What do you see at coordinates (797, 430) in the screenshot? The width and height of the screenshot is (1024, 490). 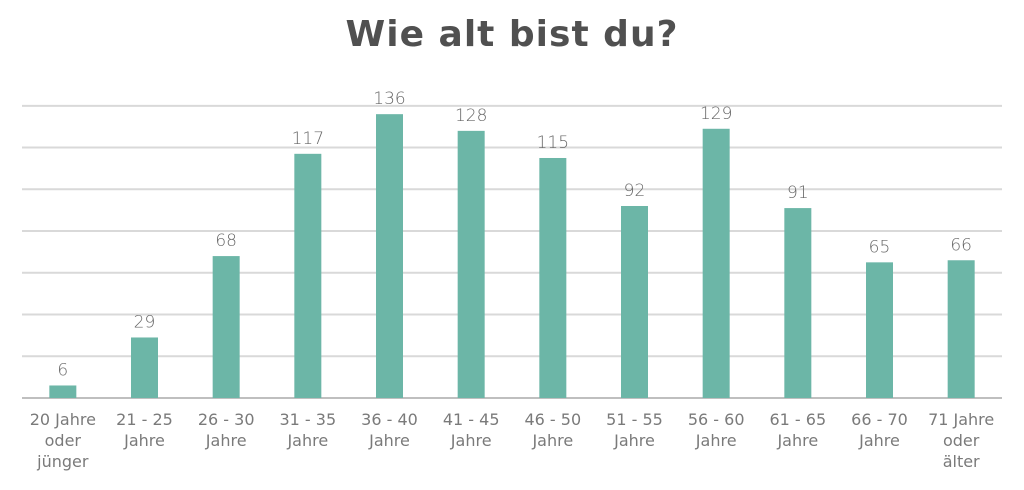 I see `x-tick-label: 61 - 65 Jahre` at bounding box center [797, 430].